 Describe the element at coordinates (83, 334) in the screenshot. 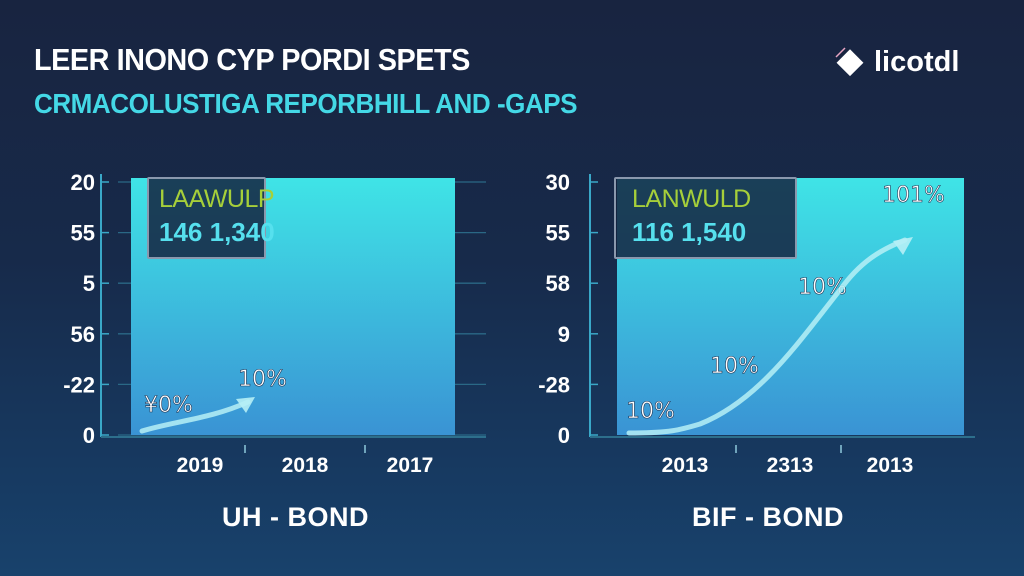

I see `y-tick-label: 56` at that location.